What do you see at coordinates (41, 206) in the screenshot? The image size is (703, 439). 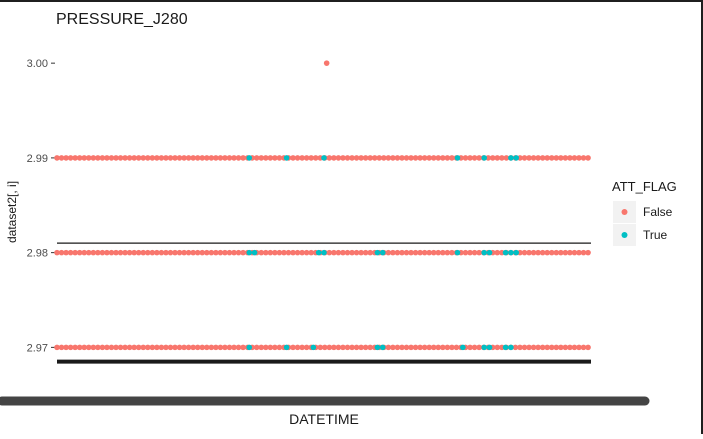 I see `y-axis-ticks: 2.97 2.98 2.99 3.00` at bounding box center [41, 206].